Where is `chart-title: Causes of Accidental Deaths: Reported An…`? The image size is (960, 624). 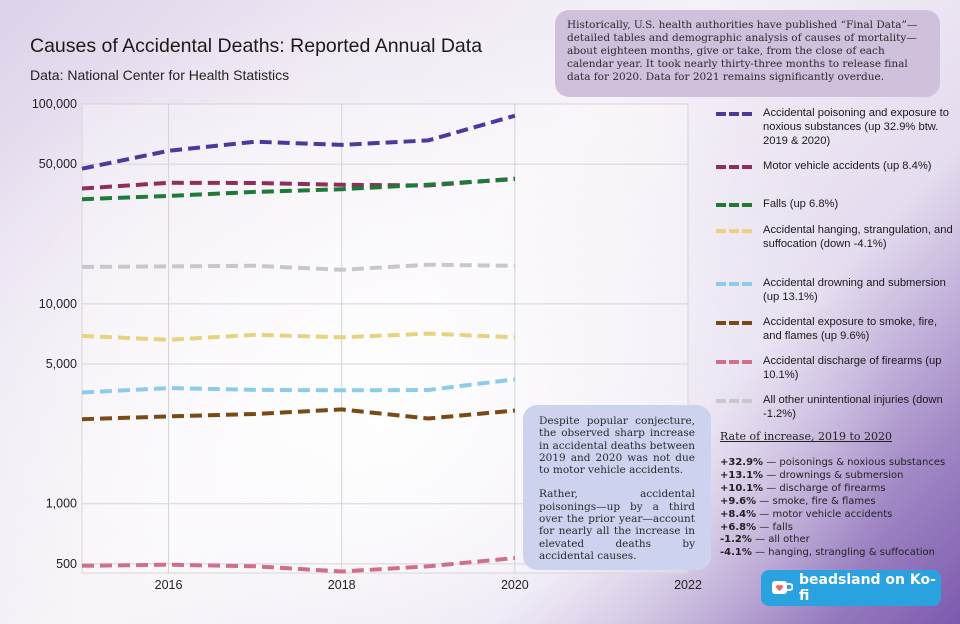
chart-title: Causes of Accidental Deaths: Reported An… is located at coordinates (256, 46).